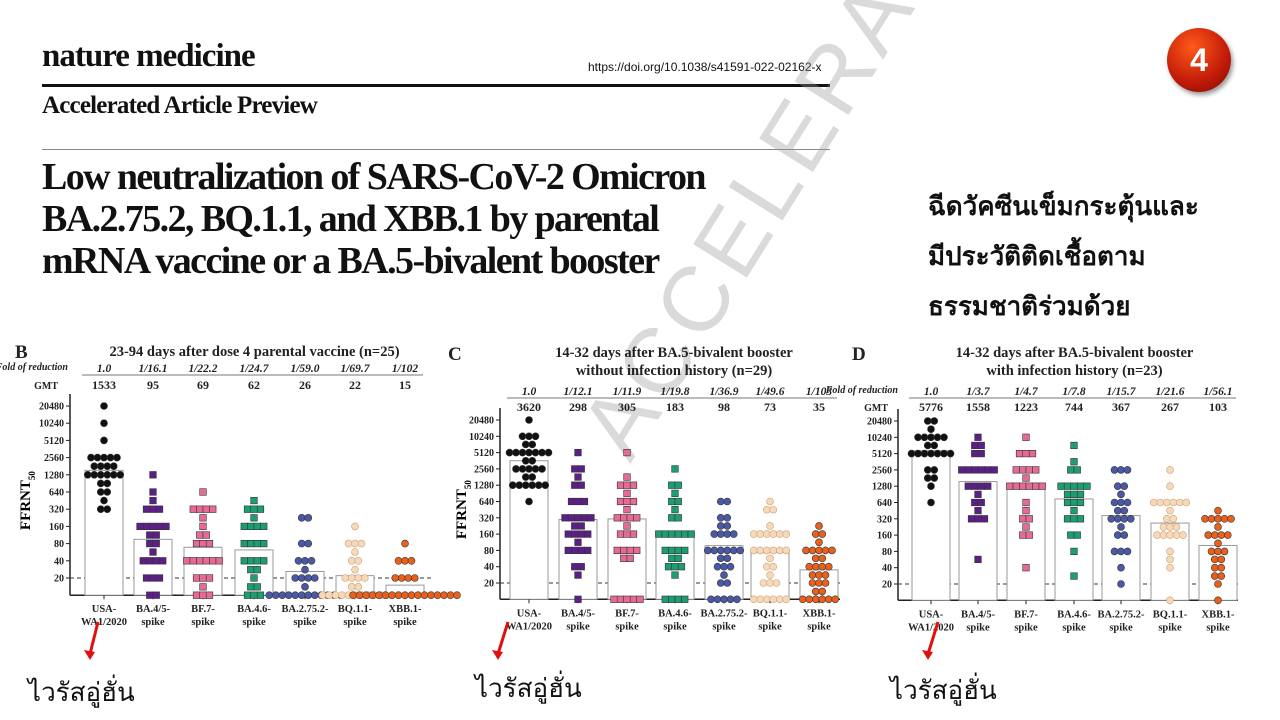  I want to click on y-label-sub: 50, so click(468, 485).